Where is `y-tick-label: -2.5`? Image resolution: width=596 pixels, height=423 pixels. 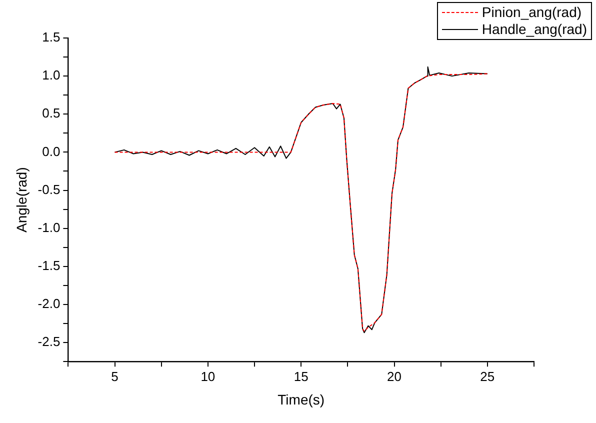 y-tick-label: -2.5 is located at coordinates (49, 342).